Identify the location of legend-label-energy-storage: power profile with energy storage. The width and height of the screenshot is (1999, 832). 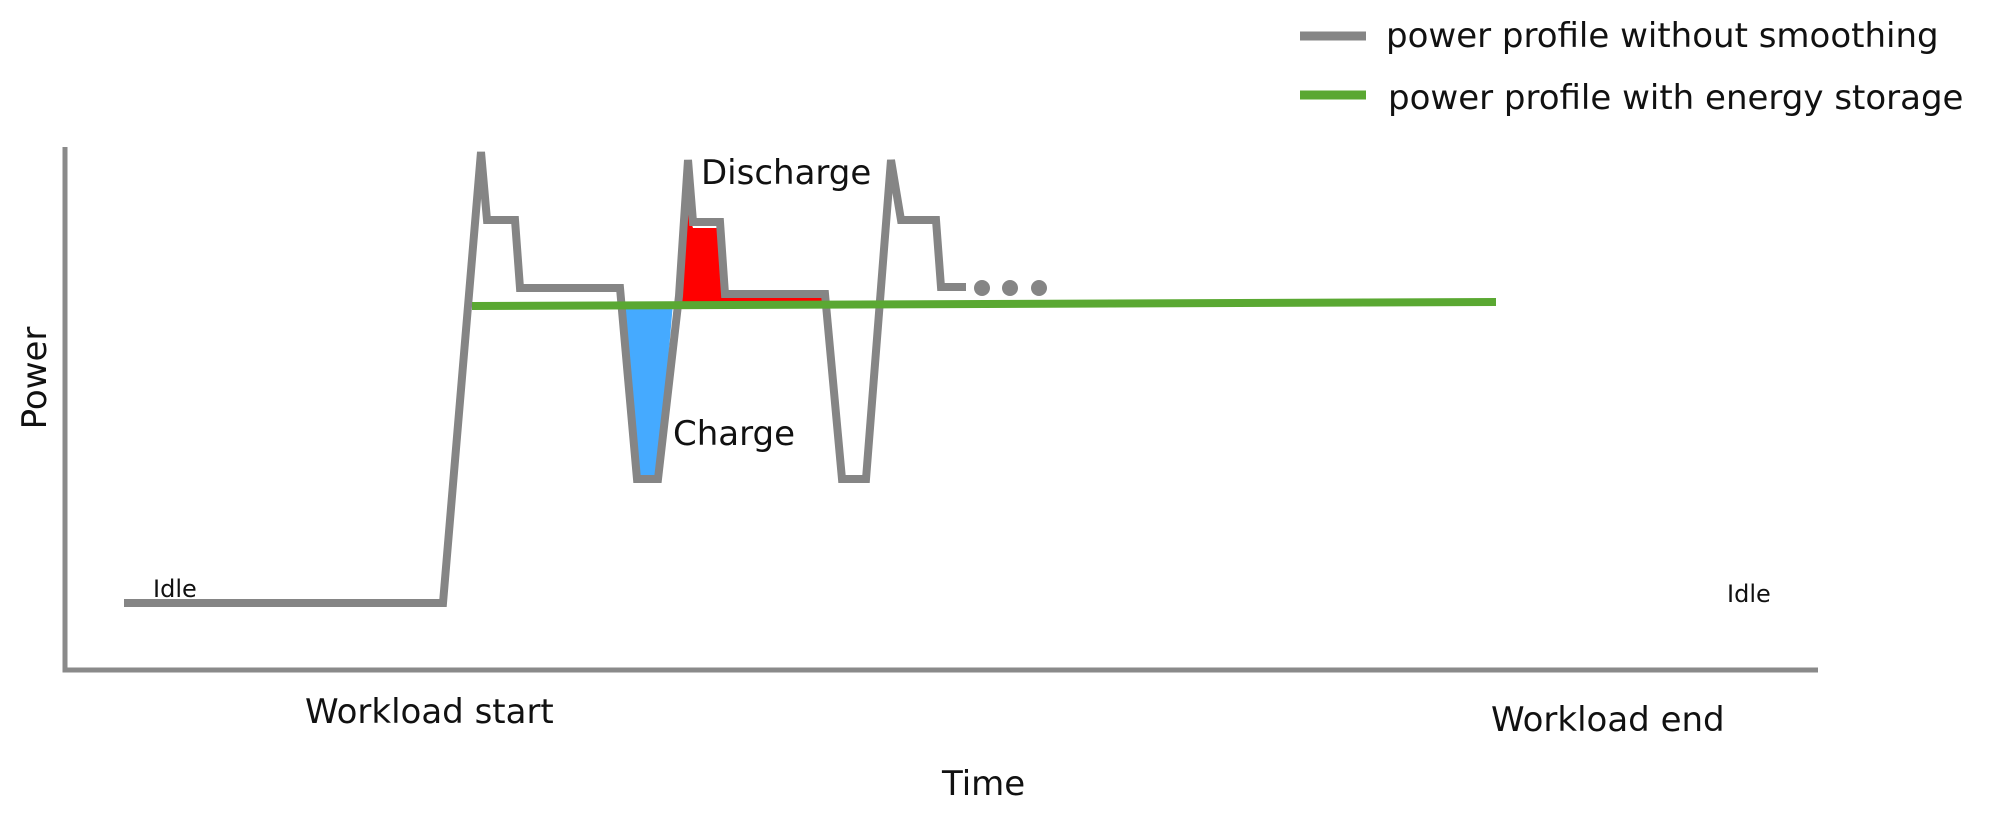
(1675, 98).